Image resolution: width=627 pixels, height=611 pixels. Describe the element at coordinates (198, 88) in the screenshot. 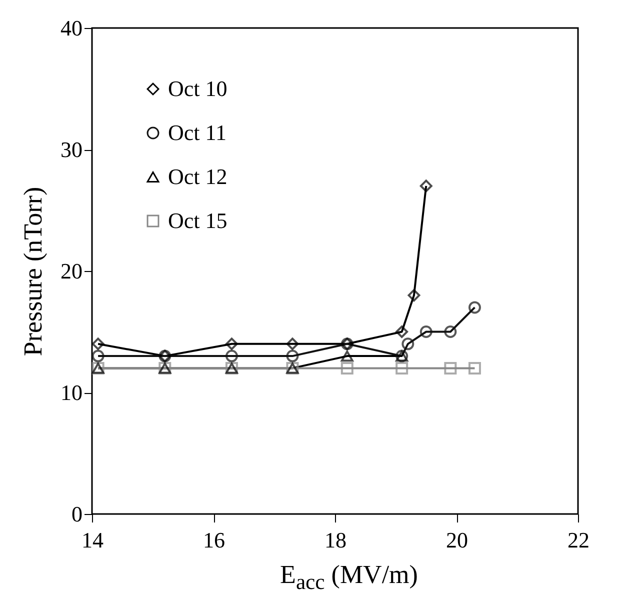

I see `legend-label: Oct 10` at that location.